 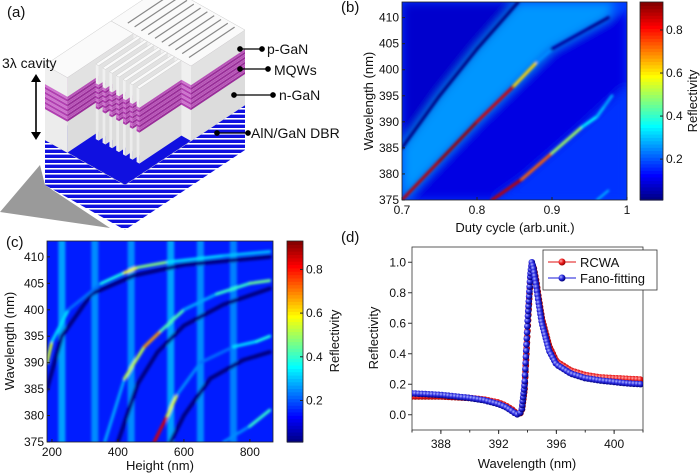 What do you see at coordinates (389, 174) in the screenshot?
I see `y-tick-label: 380` at bounding box center [389, 174].